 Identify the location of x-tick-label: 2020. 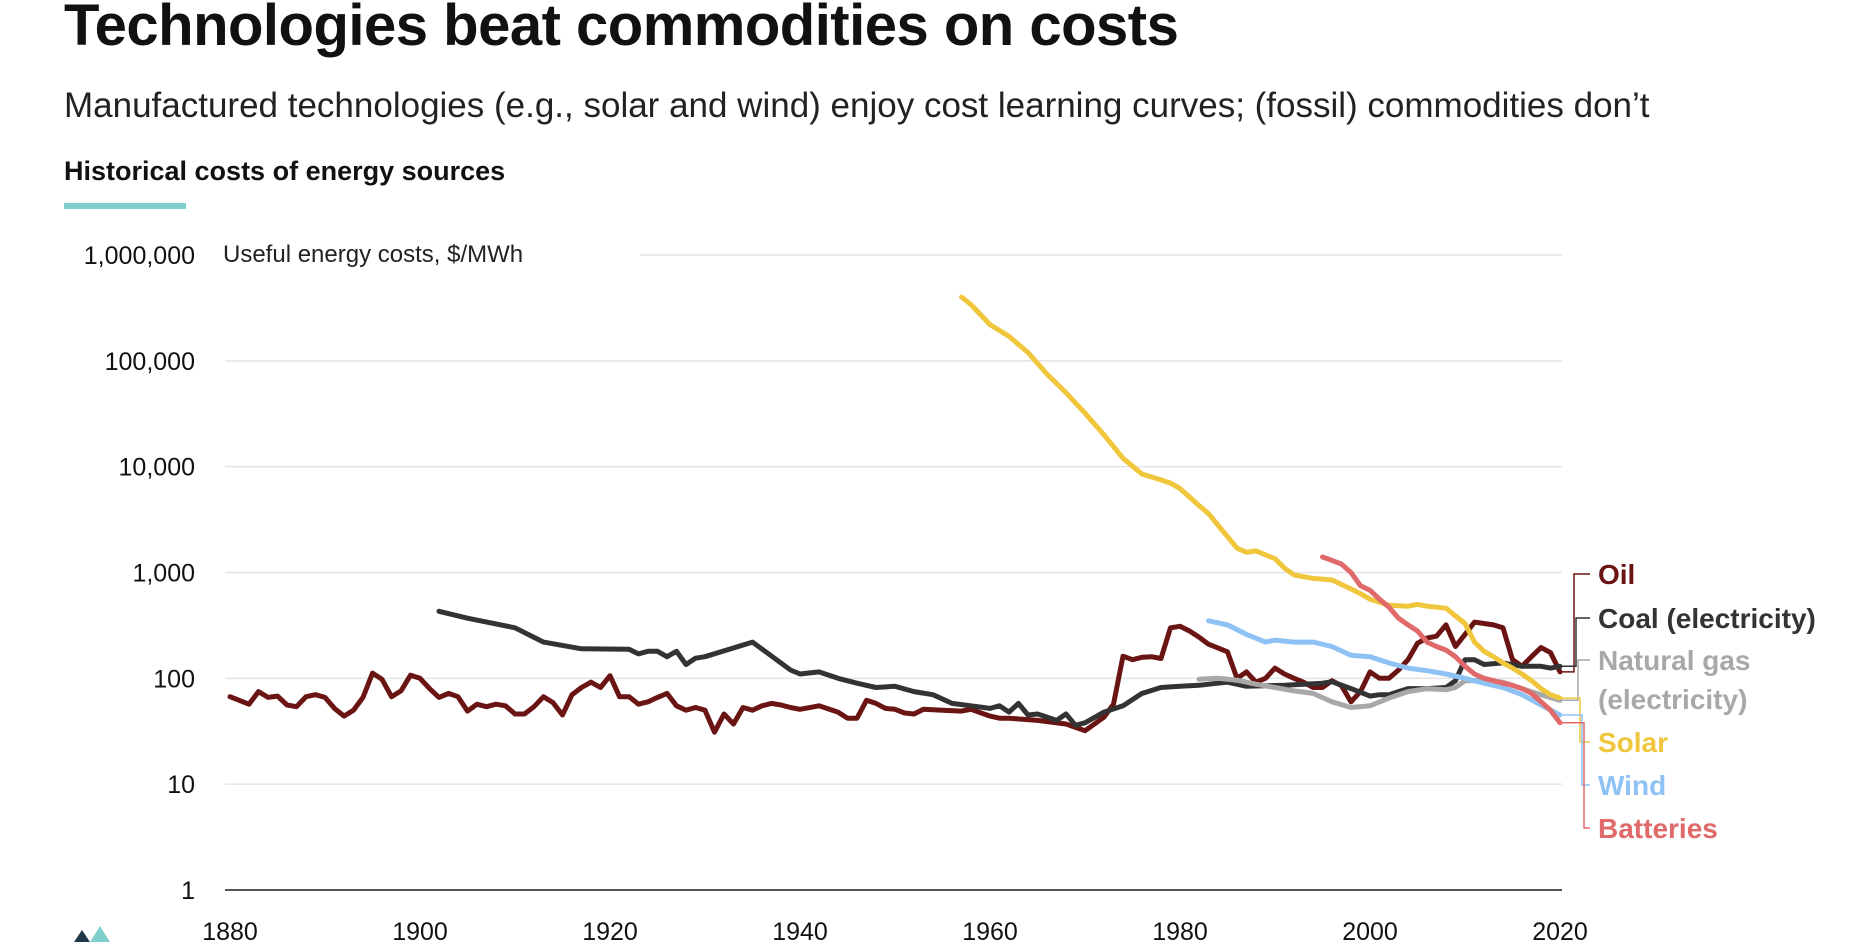
(1560, 930).